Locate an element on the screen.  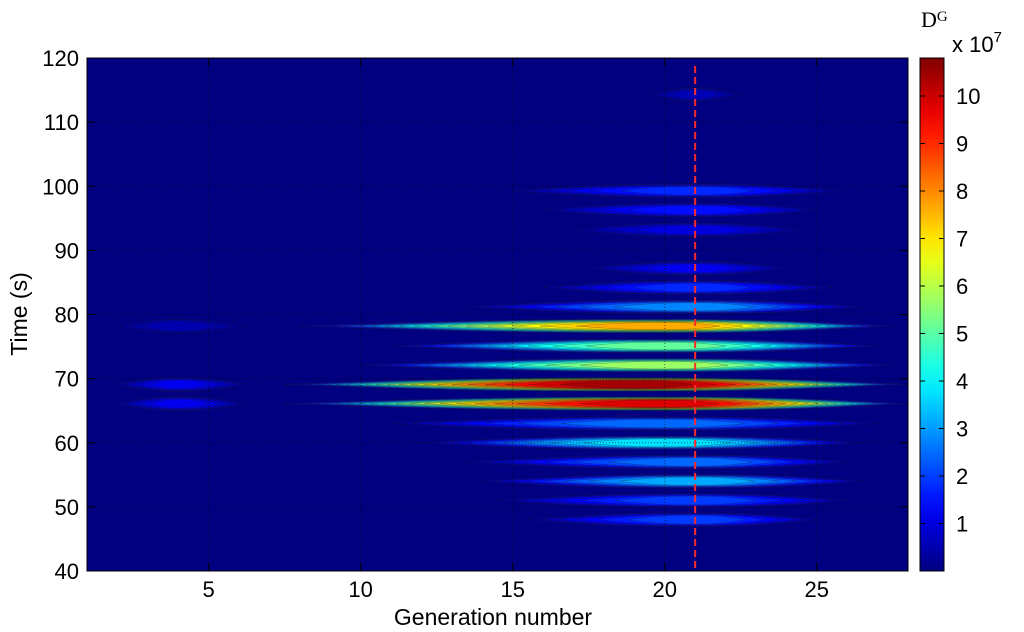
x-axis-label: Generation number is located at coordinates (493, 617).